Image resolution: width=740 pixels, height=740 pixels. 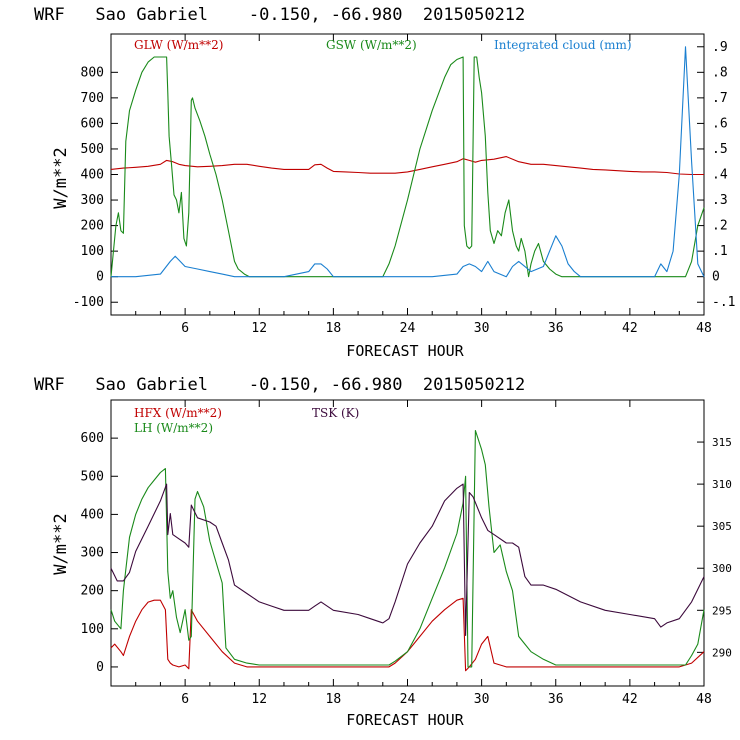 I want to click on legend-lh: LH (W/m**2), so click(x=173, y=428).